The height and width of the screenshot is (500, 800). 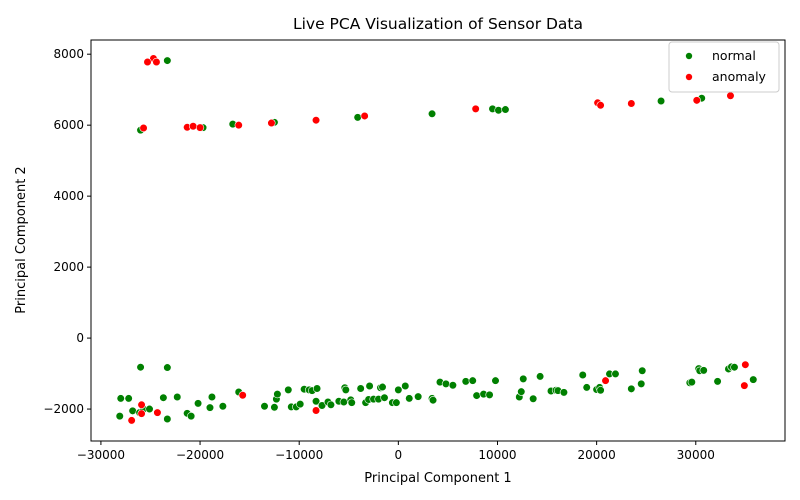 What do you see at coordinates (68, 54) in the screenshot?
I see `y-tick-label: 8000` at bounding box center [68, 54].